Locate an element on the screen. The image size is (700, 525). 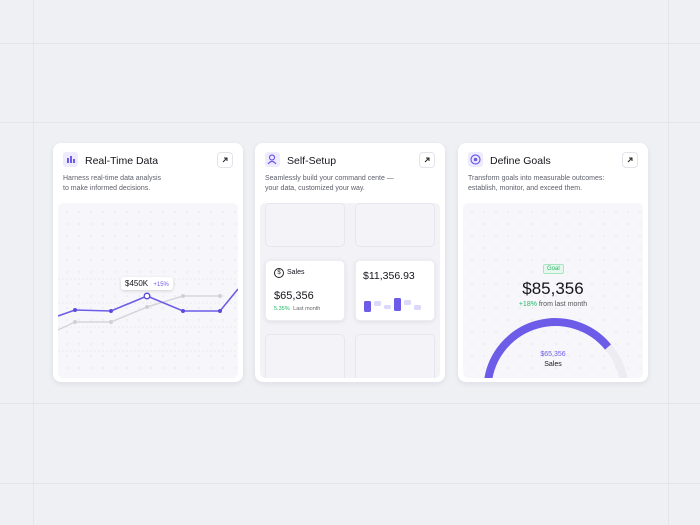
goal-badge: Goal is located at coordinates (553, 269).